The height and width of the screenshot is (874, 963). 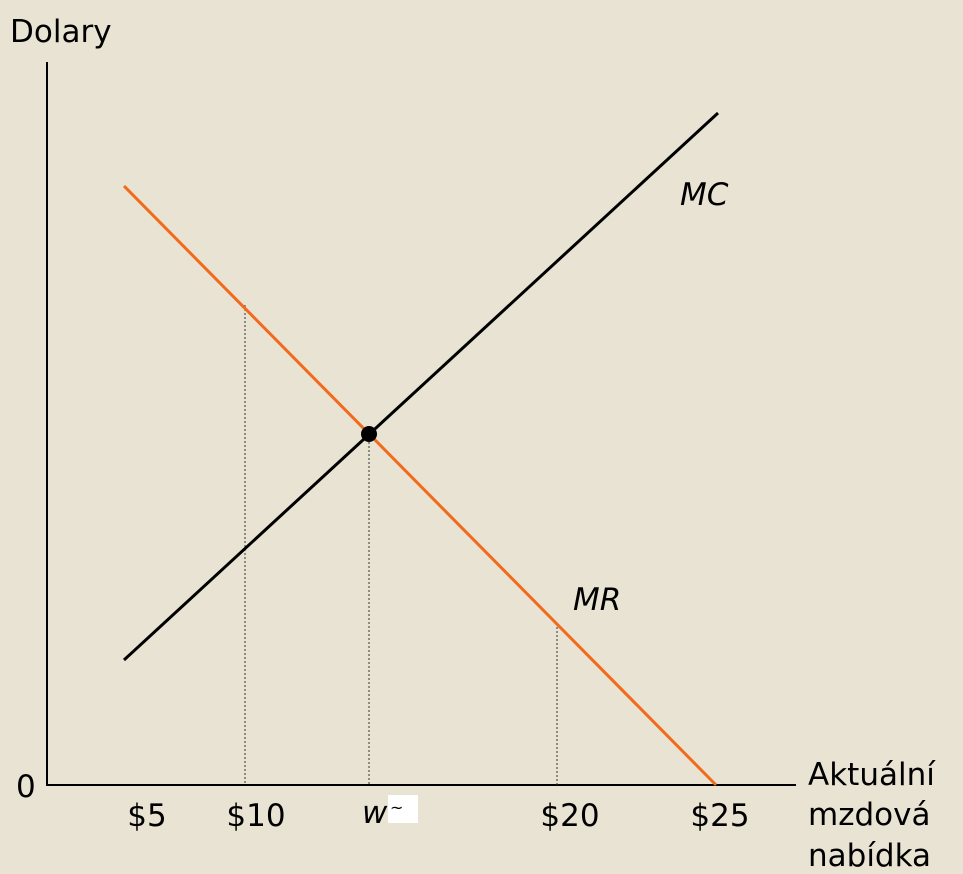 I want to click on x-axis-label: Aktuální, so click(x=872, y=775).